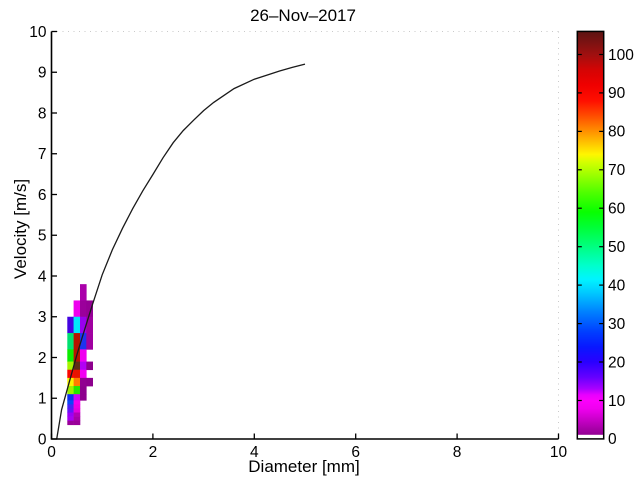  Describe the element at coordinates (42, 236) in the screenshot. I see `svg-text: 5` at that location.